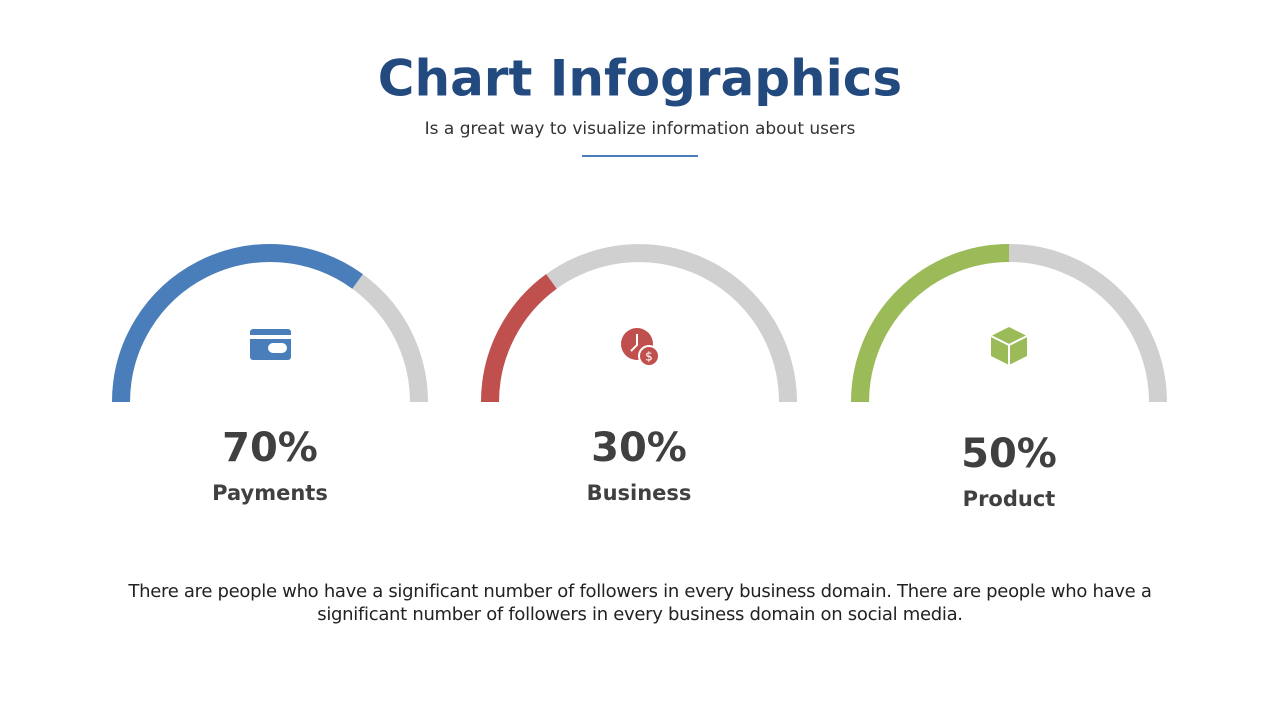 The width and height of the screenshot is (1280, 720). I want to click on category-label: Business, so click(639, 493).